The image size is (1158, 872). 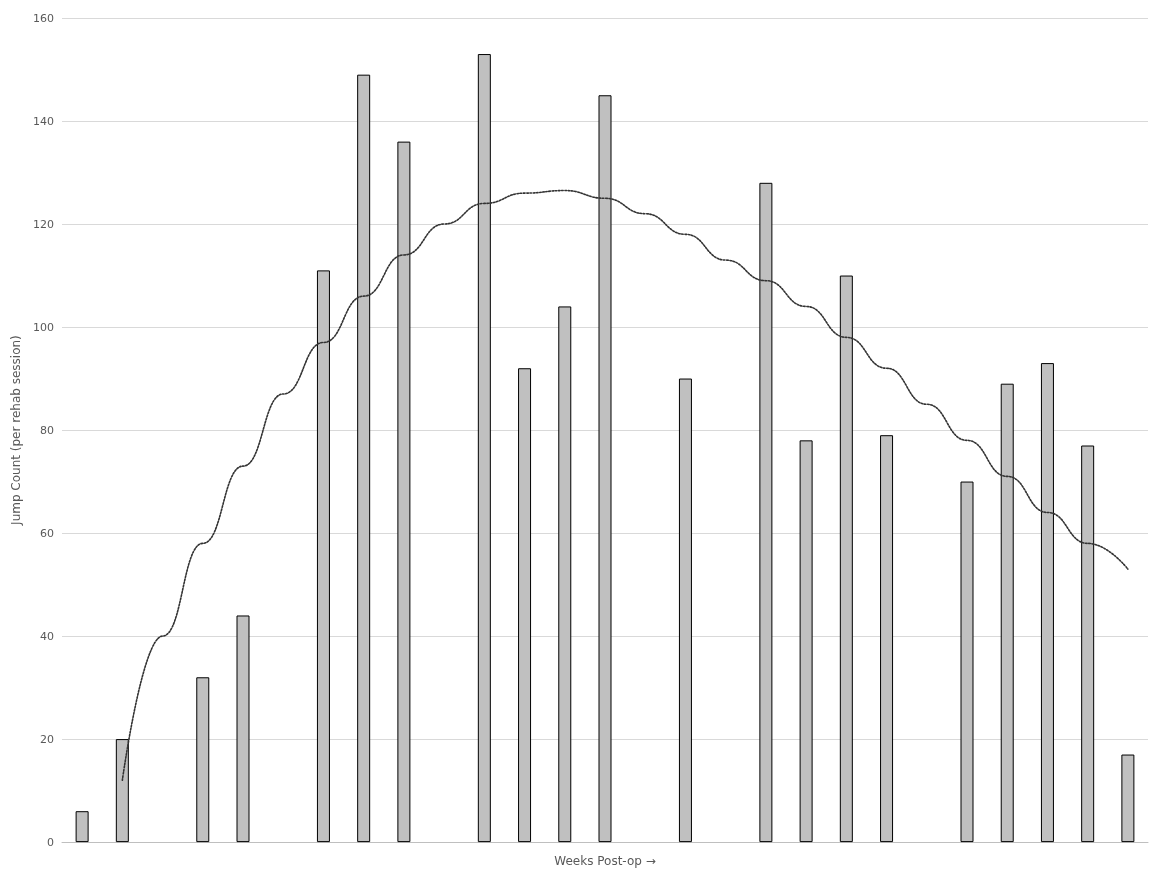 What do you see at coordinates (43, 224) in the screenshot?
I see `y-tick-label: 120` at bounding box center [43, 224].